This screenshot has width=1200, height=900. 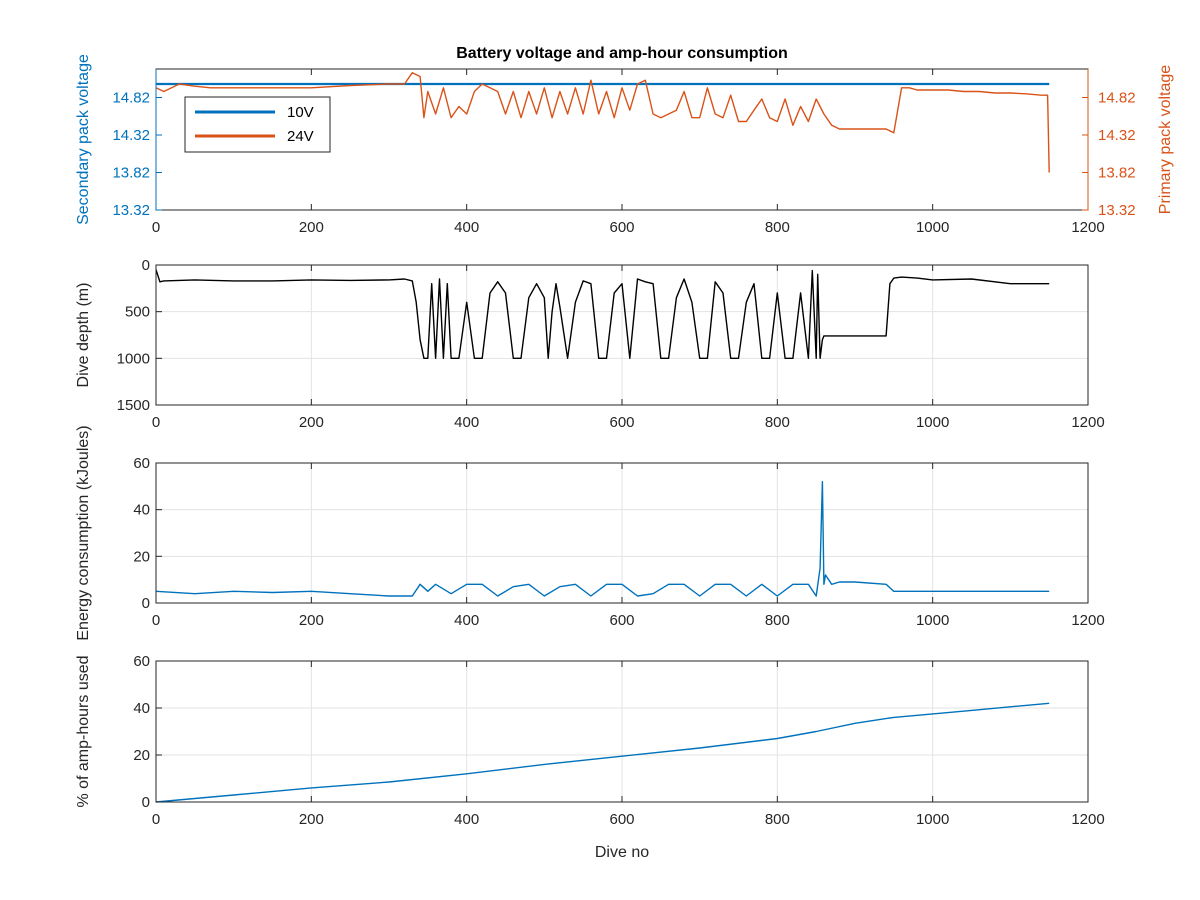 I want to click on legend-box, so click(x=257, y=124).